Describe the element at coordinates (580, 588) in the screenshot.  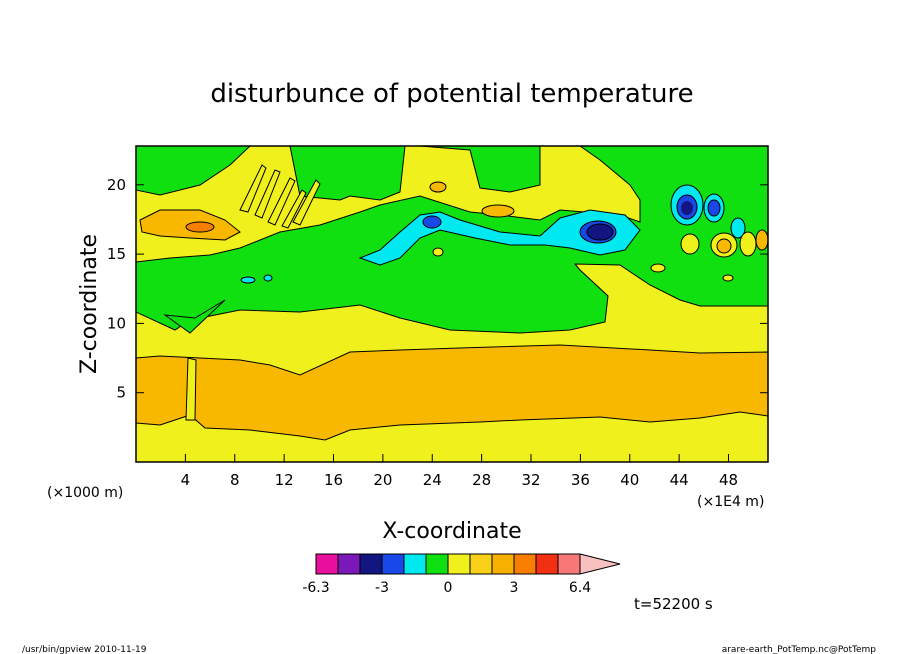
I see `colorbar-tick-label: 6.4` at that location.